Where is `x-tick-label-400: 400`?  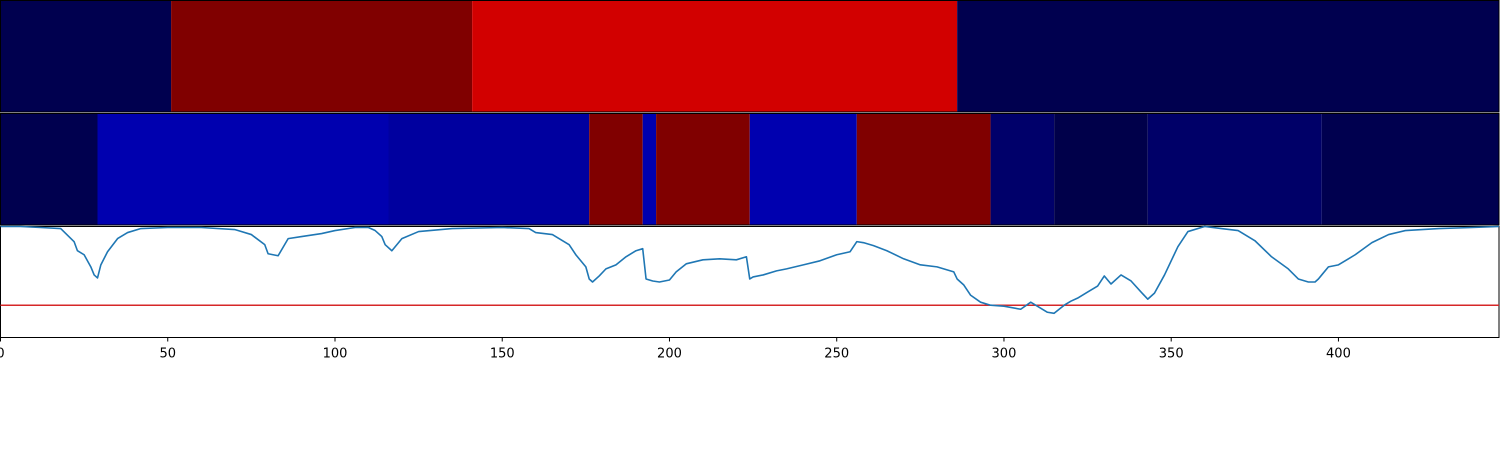
x-tick-label-400: 400 is located at coordinates (1338, 354).